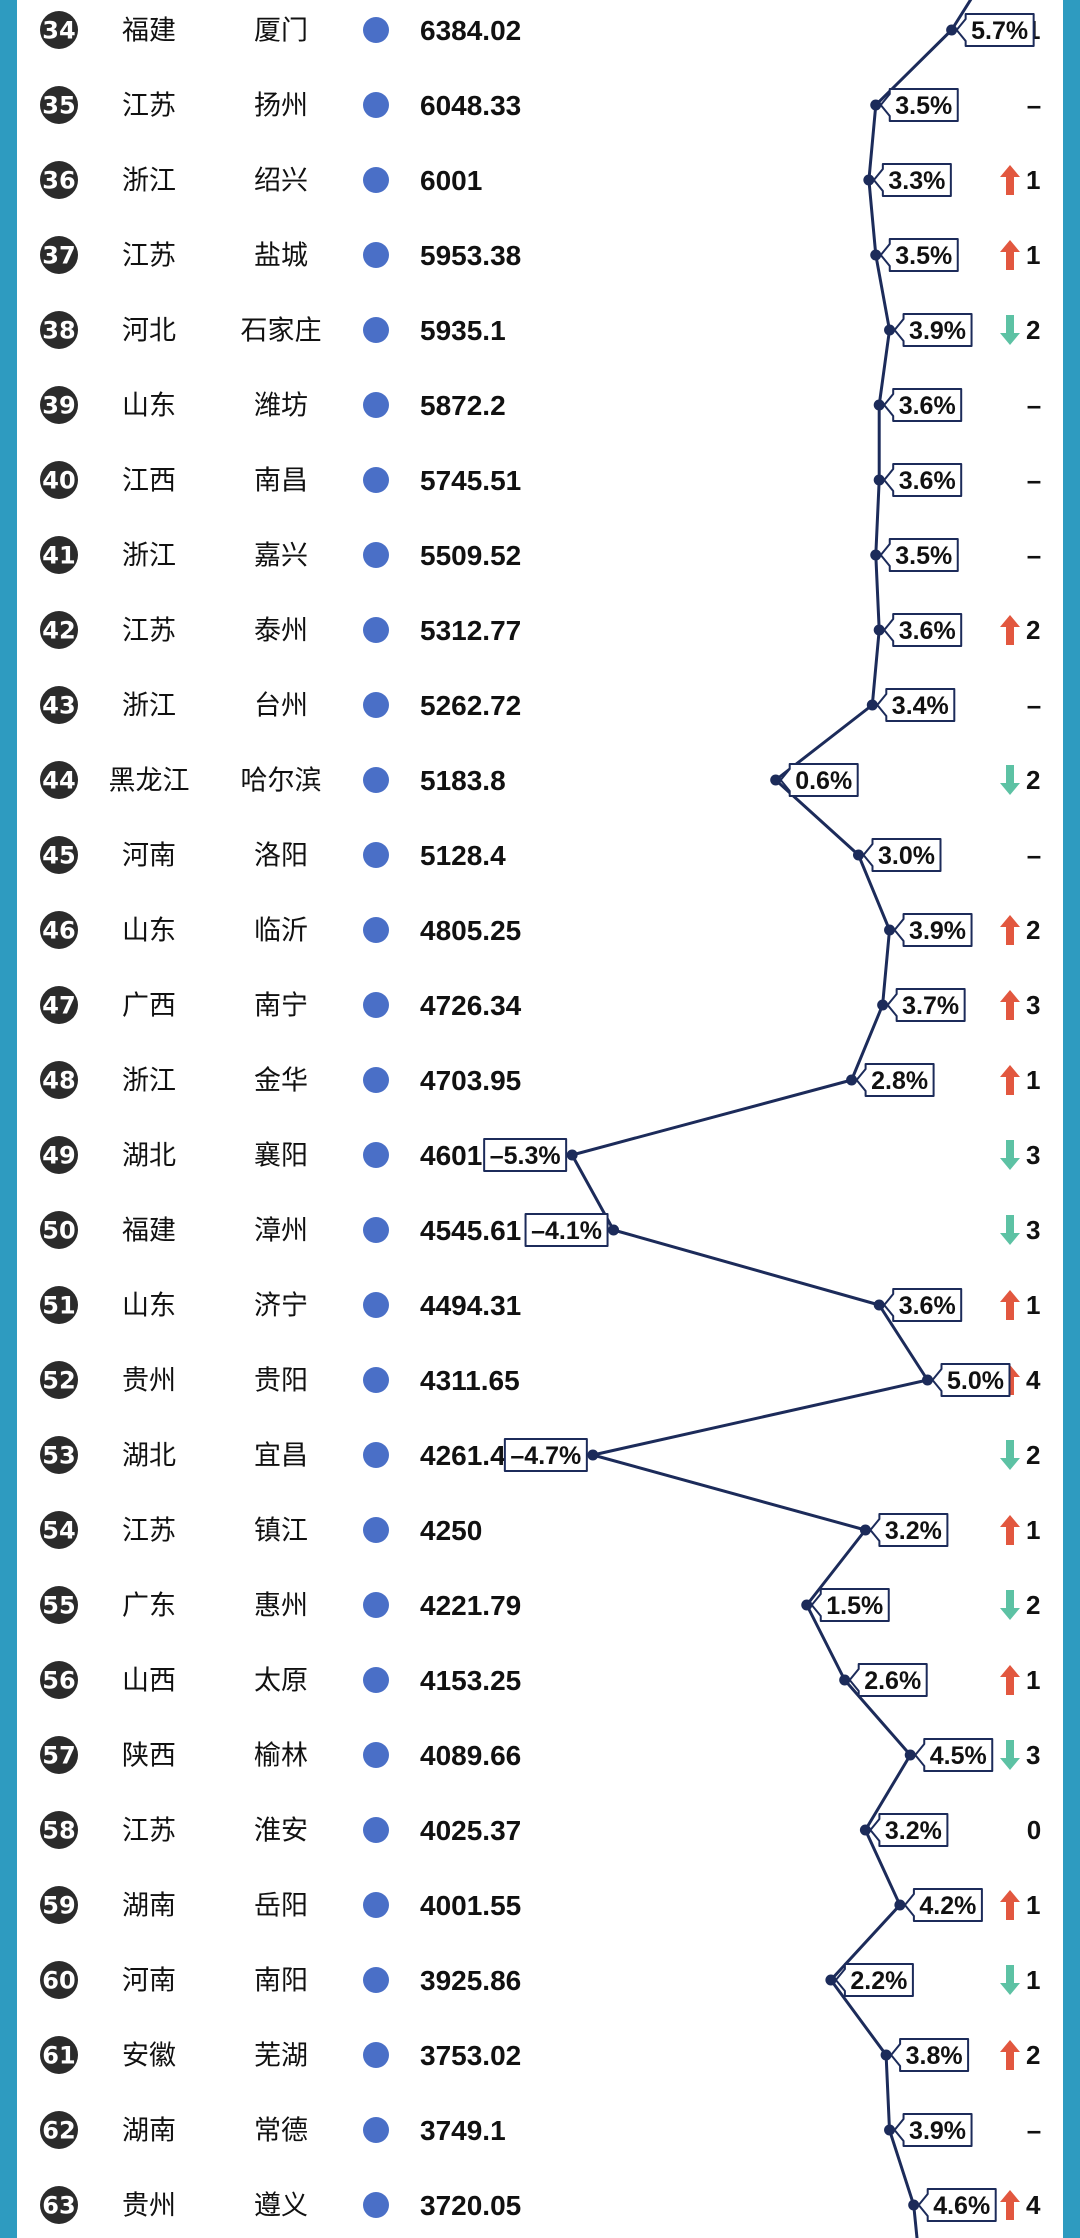  What do you see at coordinates (451, 1530) in the screenshot?
I see `gdp-value: 4250` at bounding box center [451, 1530].